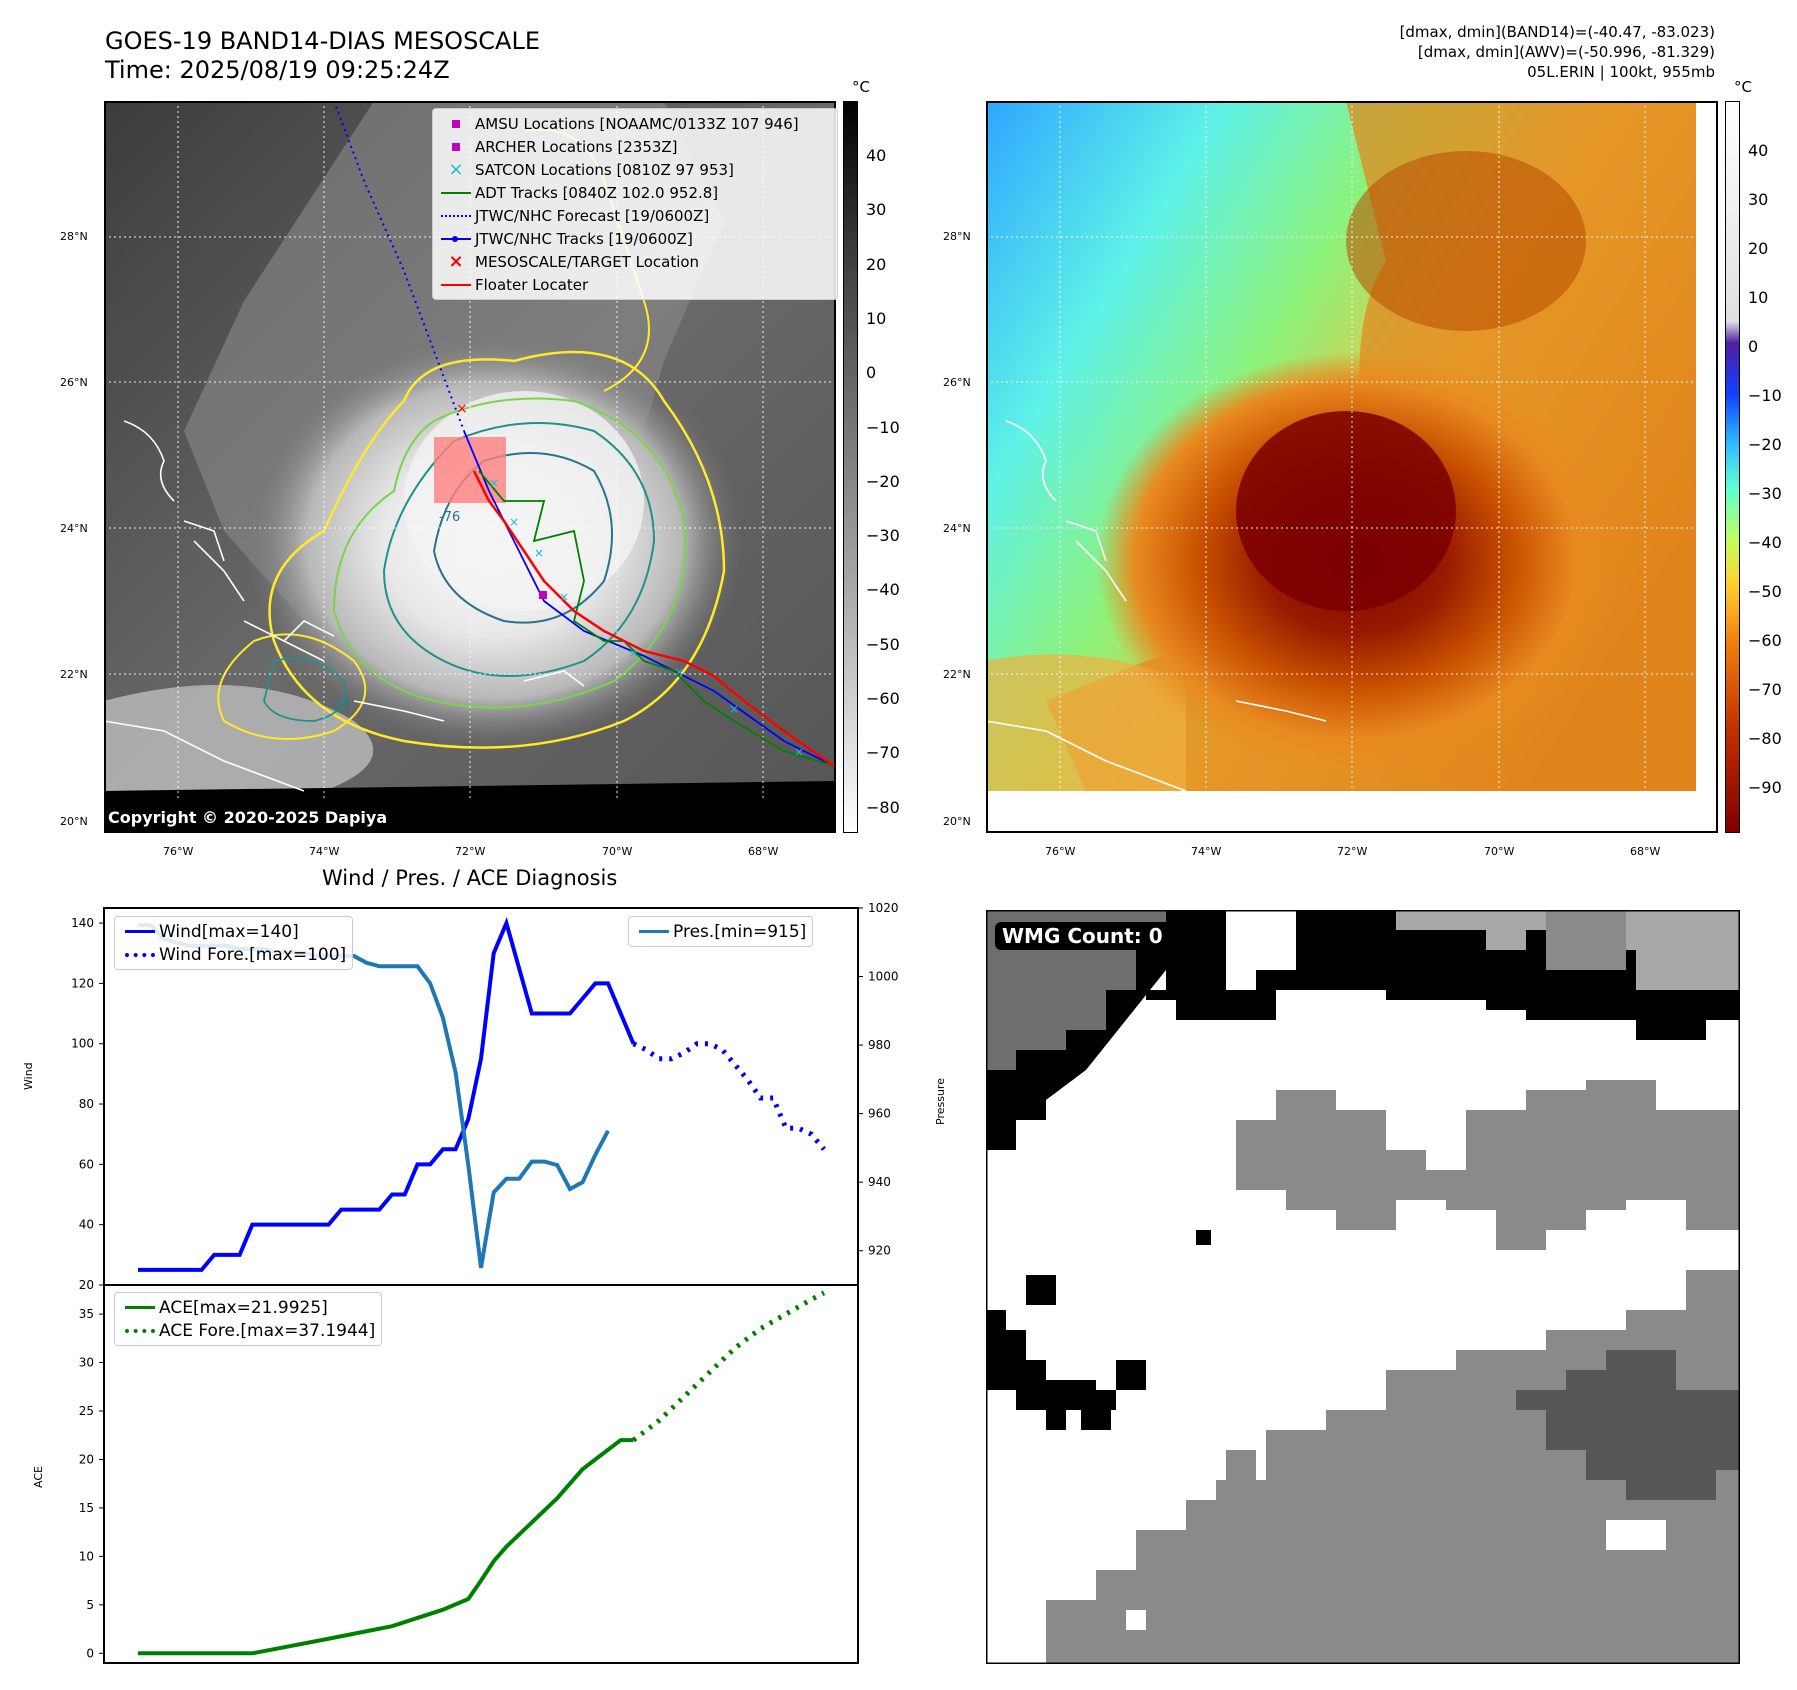  Describe the element at coordinates (763, 851) in the screenshot. I see `lon-tick-68: 68°W` at that location.